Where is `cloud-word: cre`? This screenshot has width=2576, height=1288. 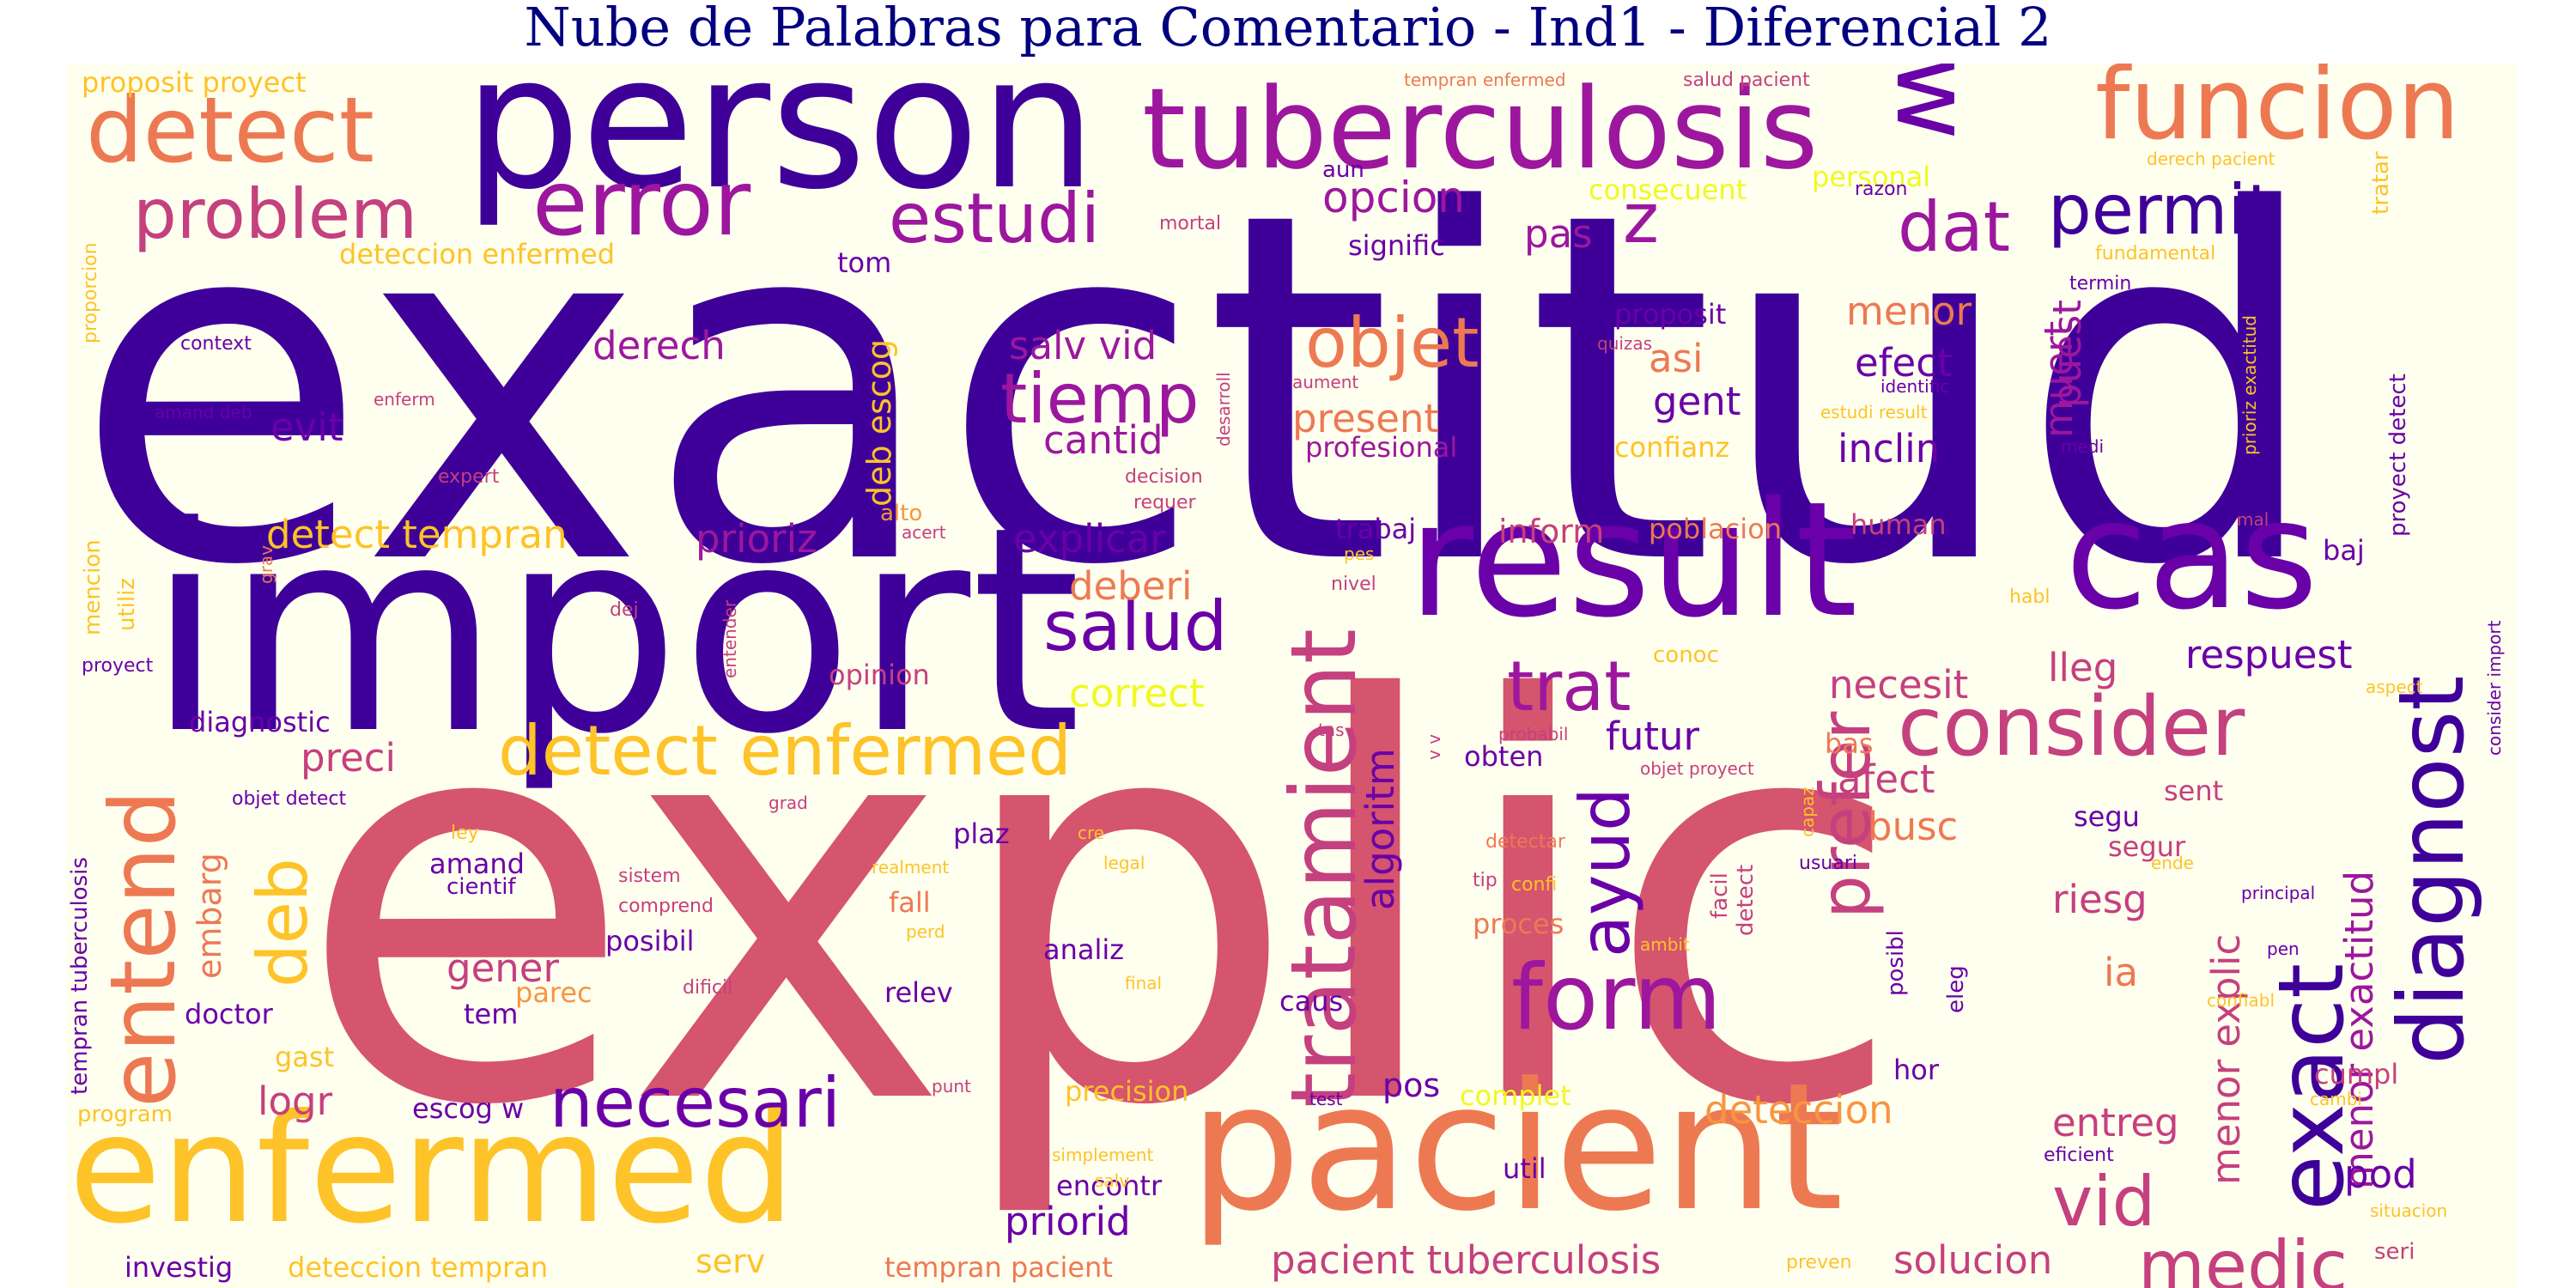 cloud-word: cre is located at coordinates (1091, 833).